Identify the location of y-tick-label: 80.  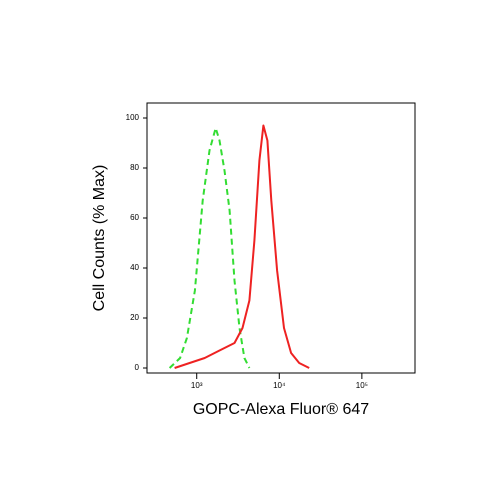
(134, 167).